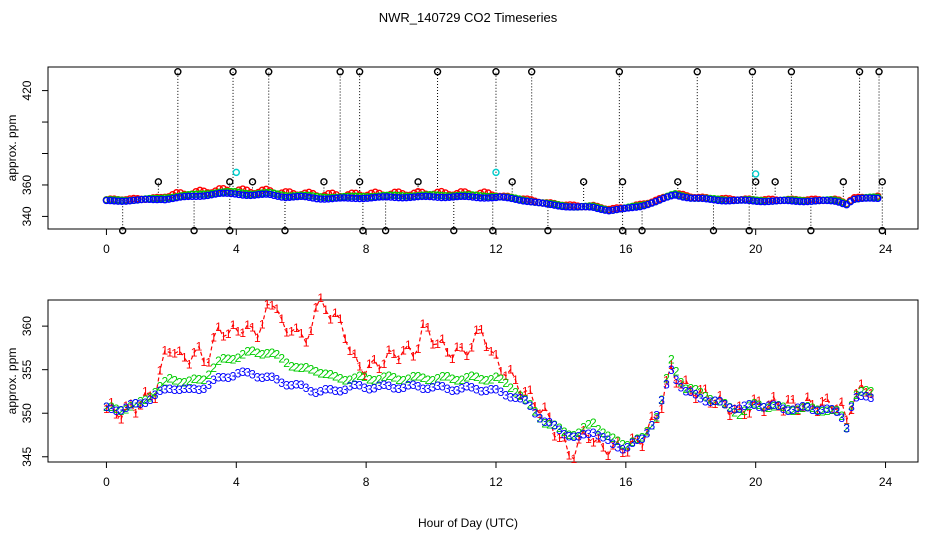 The image size is (936, 540). What do you see at coordinates (496, 172) in the screenshot?
I see `reference-point` at bounding box center [496, 172].